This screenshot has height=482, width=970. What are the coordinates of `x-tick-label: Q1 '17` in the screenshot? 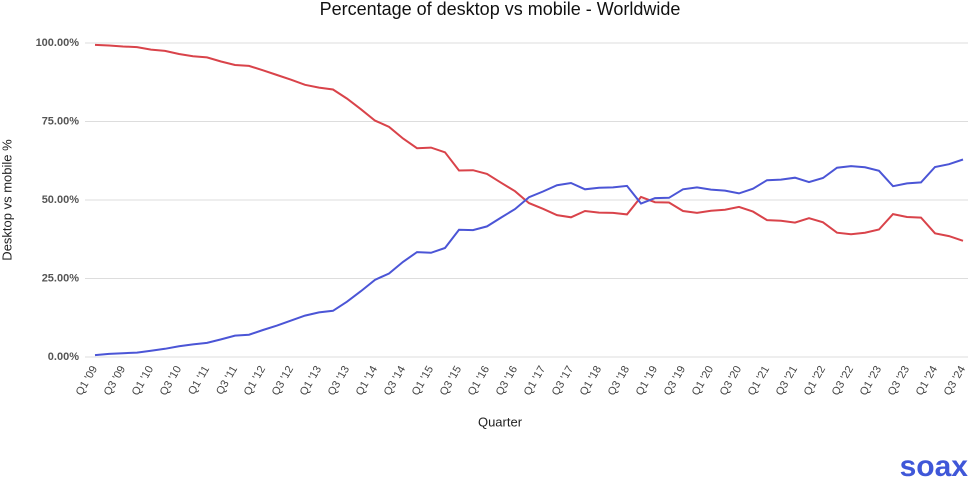 It's located at (535, 381).